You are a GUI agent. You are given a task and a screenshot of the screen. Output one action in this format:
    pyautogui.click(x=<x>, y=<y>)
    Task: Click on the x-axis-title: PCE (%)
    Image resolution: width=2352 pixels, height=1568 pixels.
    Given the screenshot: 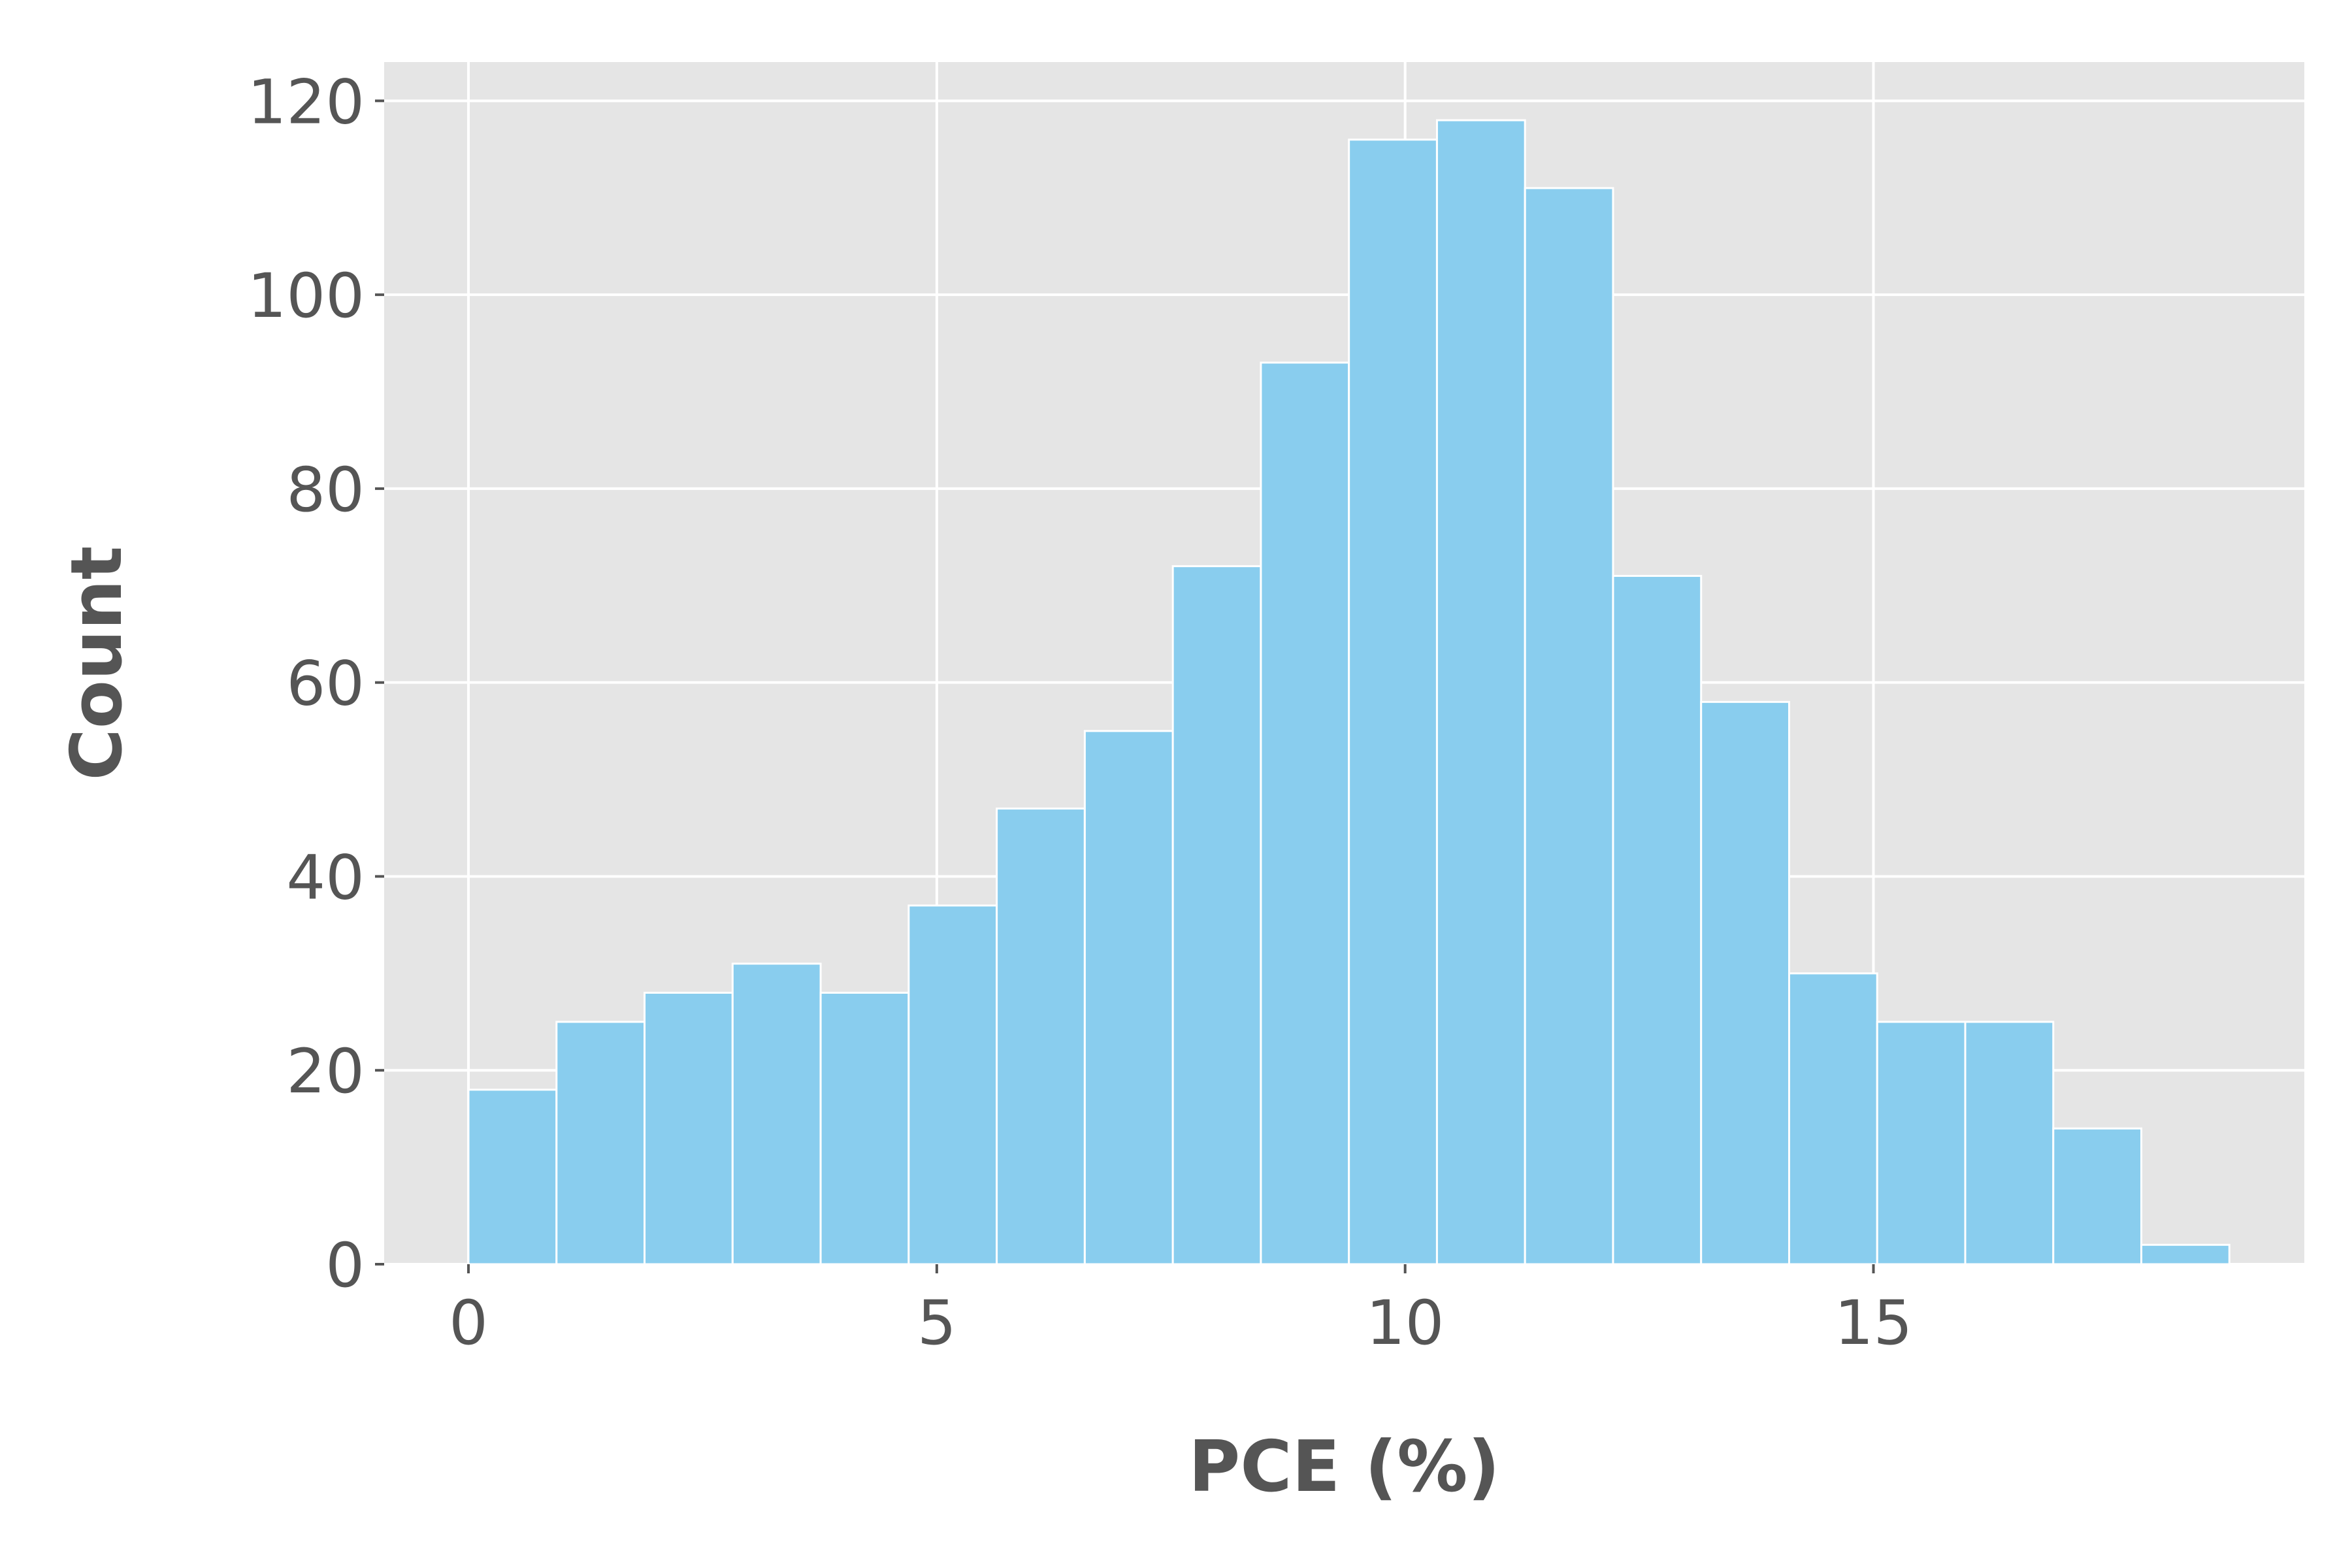 What is the action you would take?
    pyautogui.click(x=1344, y=1467)
    